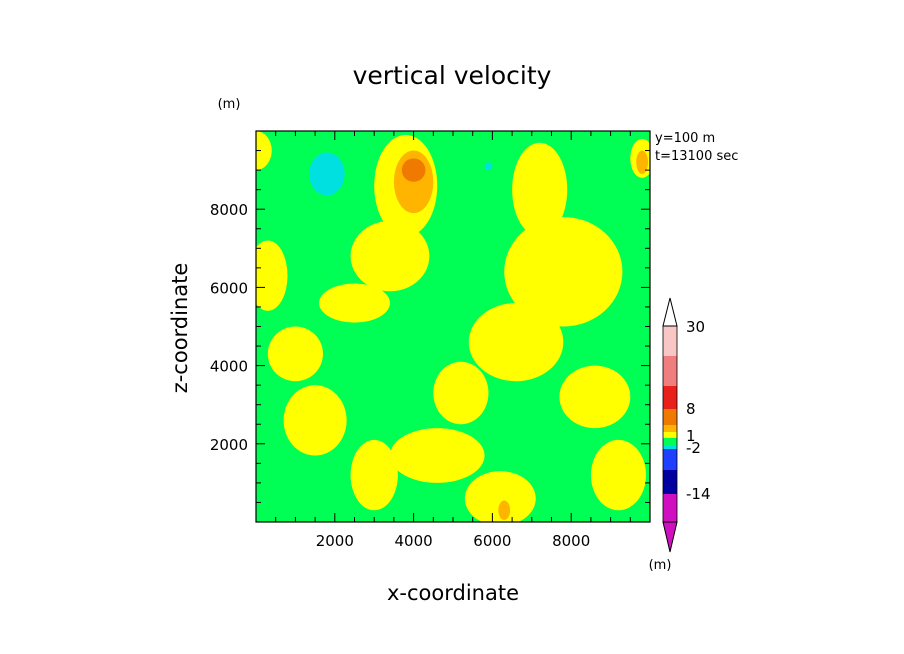 Image resolution: width=904 pixels, height=654 pixels. Describe the element at coordinates (229, 367) in the screenshot. I see `y-tick-label: 4000` at that location.